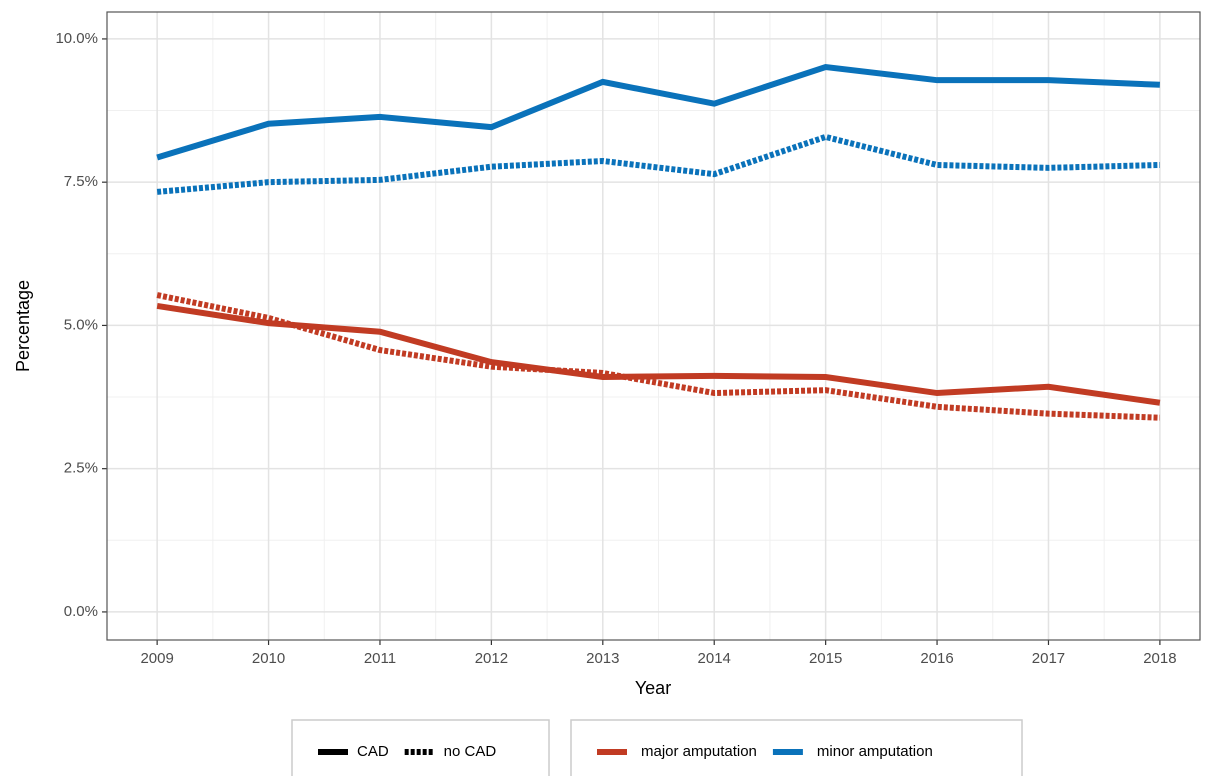  Describe the element at coordinates (875, 751) in the screenshot. I see `legend-label: minor amputation` at that location.